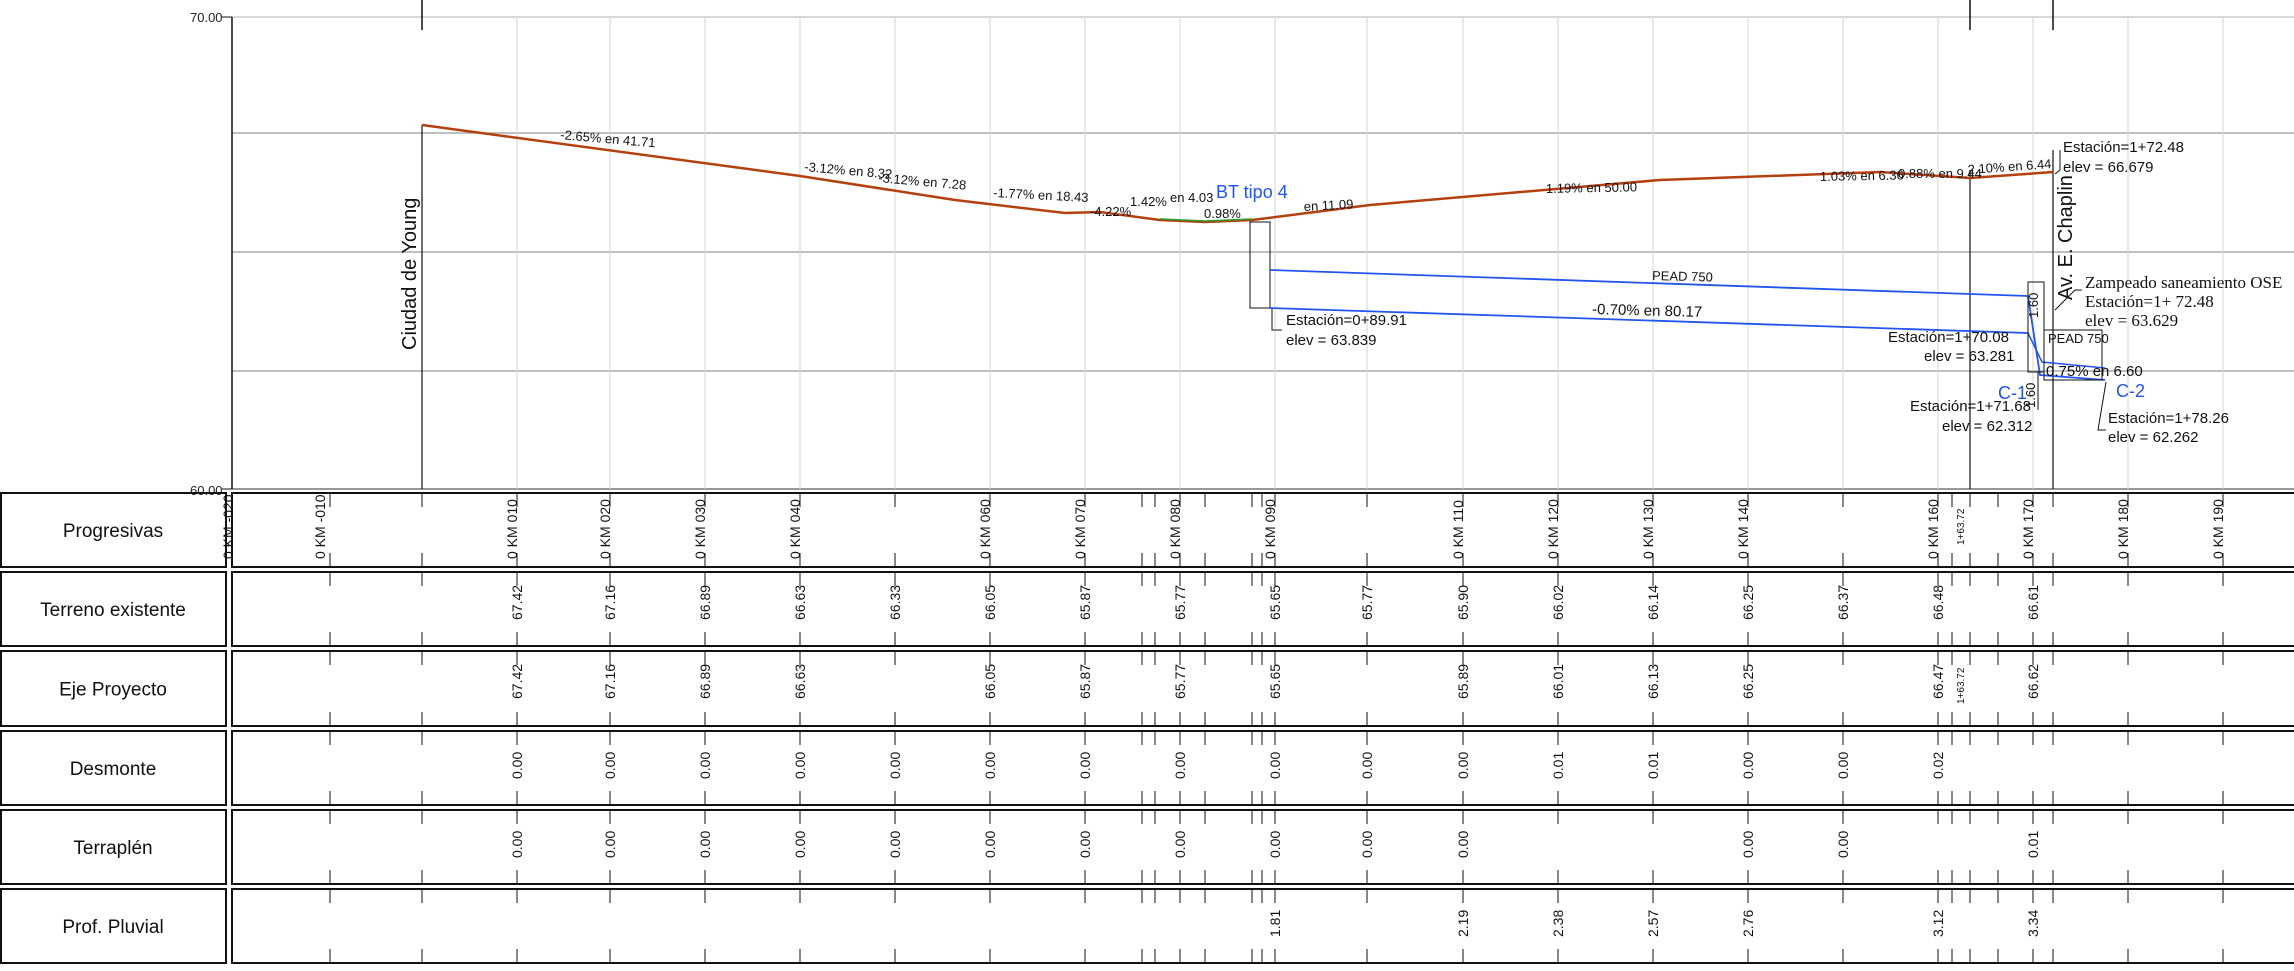 The height and width of the screenshot is (971, 2294). Describe the element at coordinates (1558, 602) in the screenshot. I see `terreno-value: 66.02` at that location.